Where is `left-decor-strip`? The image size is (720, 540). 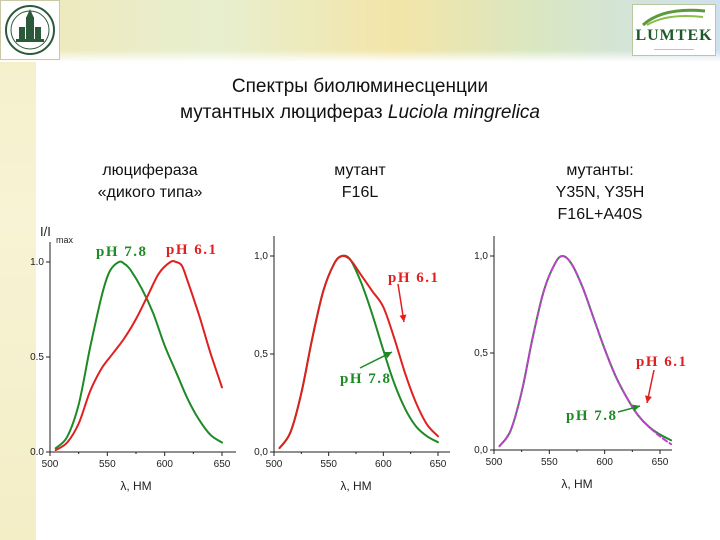 left-decor-strip is located at coordinates (18, 270).